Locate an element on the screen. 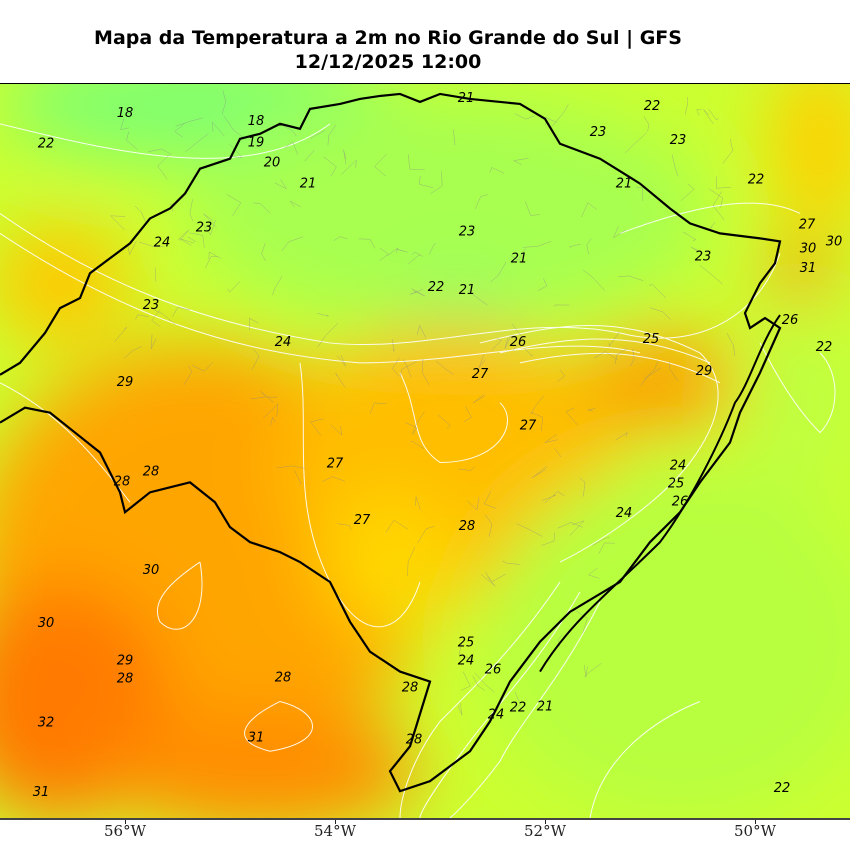 This screenshot has width=850, height=850. x-tick: 52°W is located at coordinates (545, 830).